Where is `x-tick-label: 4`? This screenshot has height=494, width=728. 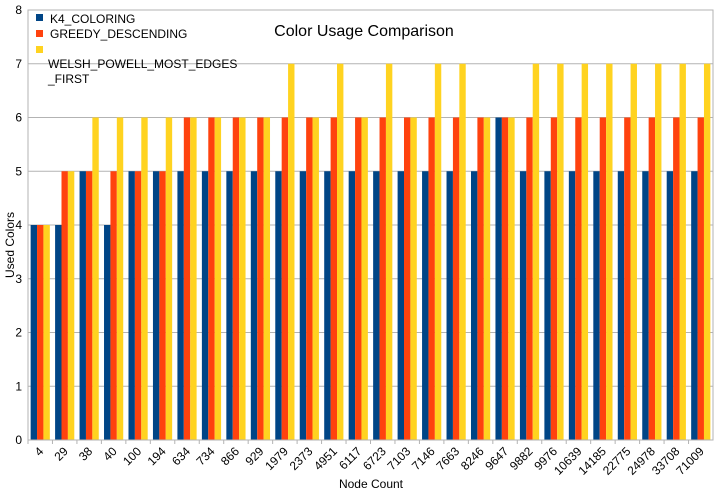 x-tick-label: 4 is located at coordinates (39, 451).